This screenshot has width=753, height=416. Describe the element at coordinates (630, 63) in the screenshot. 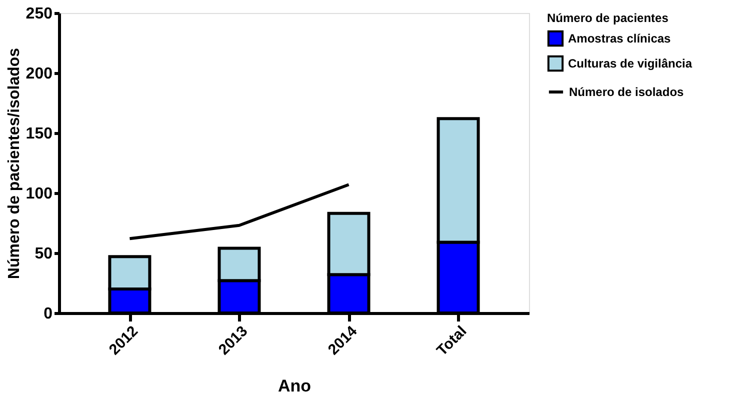

I see `legend-label: Culturas de vigilância` at that location.